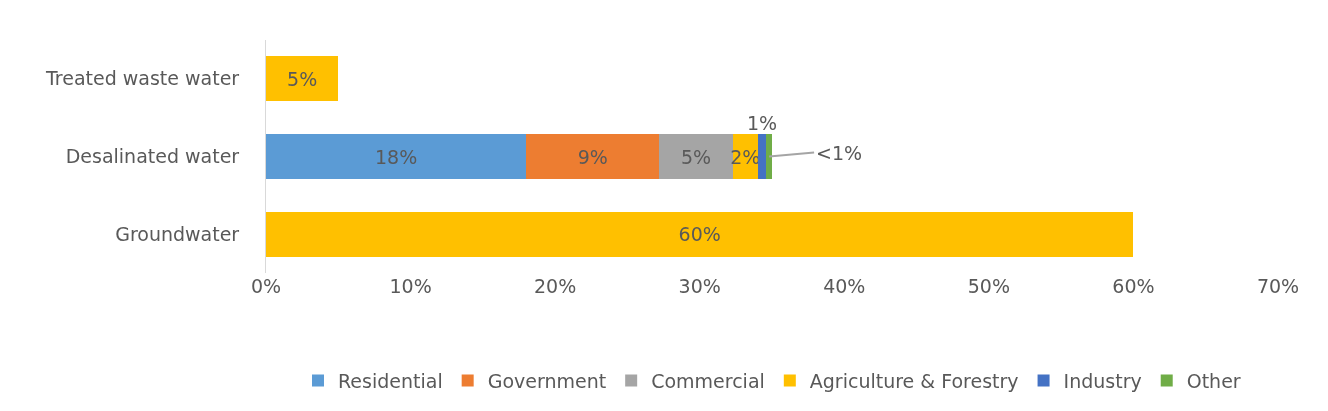 The image size is (1328, 411). I want to click on y-tick-label: Groundwater, so click(177, 233).